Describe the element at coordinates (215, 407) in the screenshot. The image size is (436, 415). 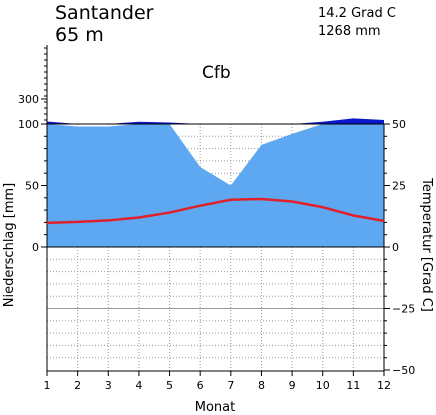
I see `x-axis-label: Monat` at that location.